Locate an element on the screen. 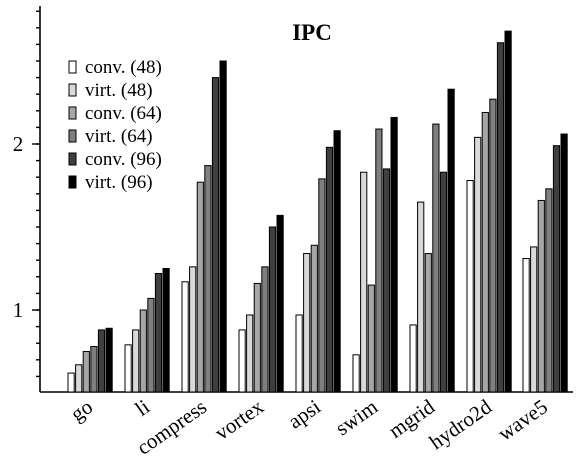 The height and width of the screenshot is (461, 579). bar-group-mgrid is located at coordinates (432, 240).